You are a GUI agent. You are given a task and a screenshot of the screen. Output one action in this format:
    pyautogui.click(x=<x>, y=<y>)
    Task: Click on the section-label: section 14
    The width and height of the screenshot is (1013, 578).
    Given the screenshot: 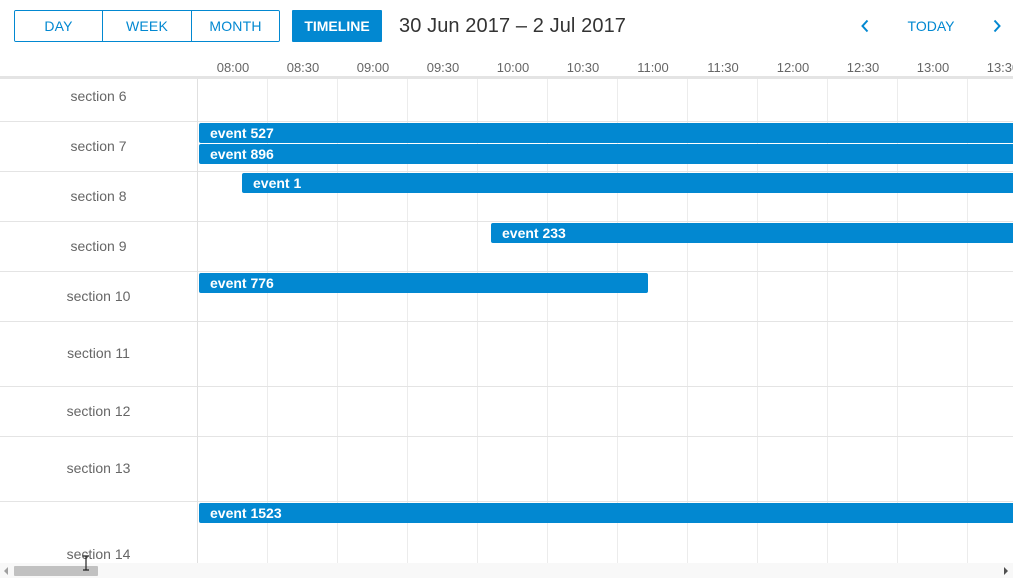 What is the action you would take?
    pyautogui.click(x=98, y=554)
    